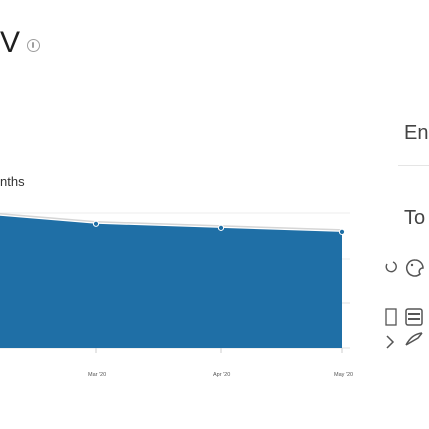 Image resolution: width=429 pixels, height=429 pixels. Describe the element at coordinates (171, 222) in the screenshot. I see `series-line` at that location.